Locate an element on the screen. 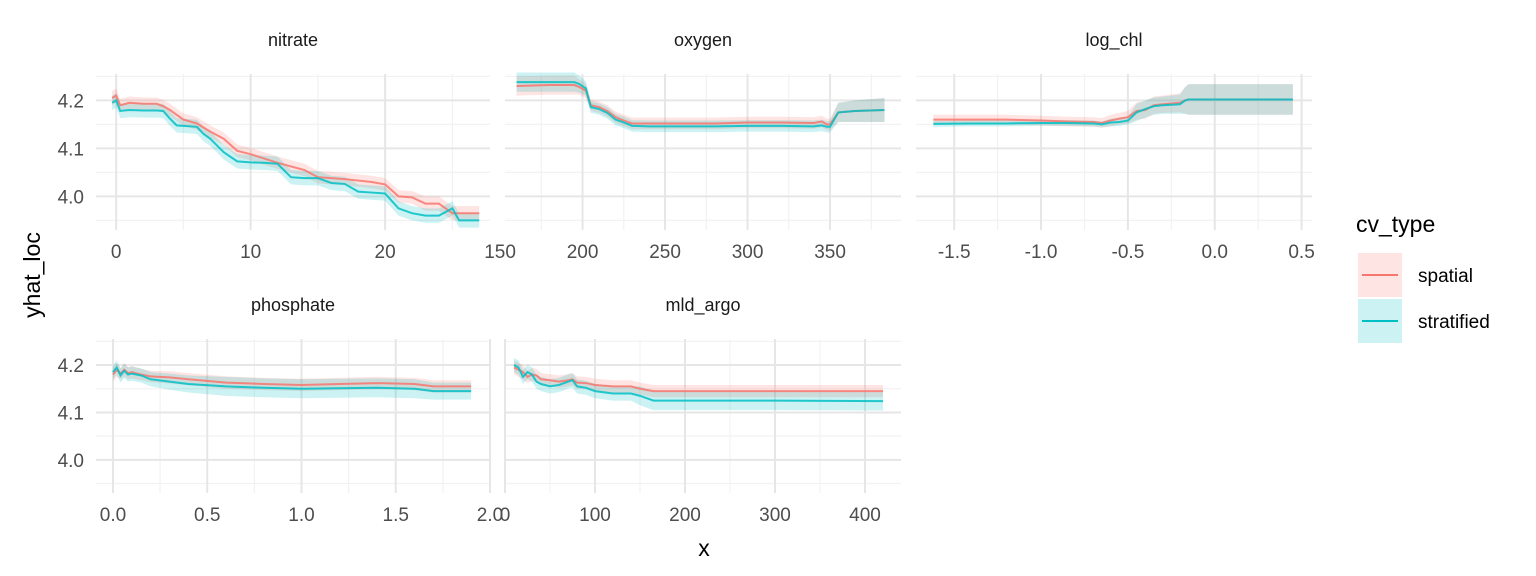 This screenshot has height=576, width=1536. panel-oxygen: oxygen 150 200 250 300 350 is located at coordinates (692, 146).